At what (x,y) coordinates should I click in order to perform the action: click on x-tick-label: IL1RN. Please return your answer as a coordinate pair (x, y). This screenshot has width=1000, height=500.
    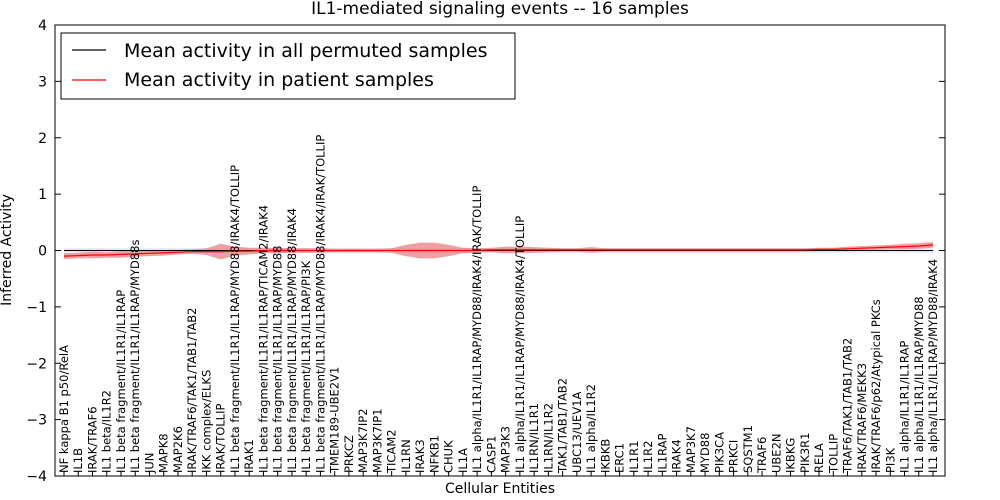
    Looking at the image, I should click on (406, 456).